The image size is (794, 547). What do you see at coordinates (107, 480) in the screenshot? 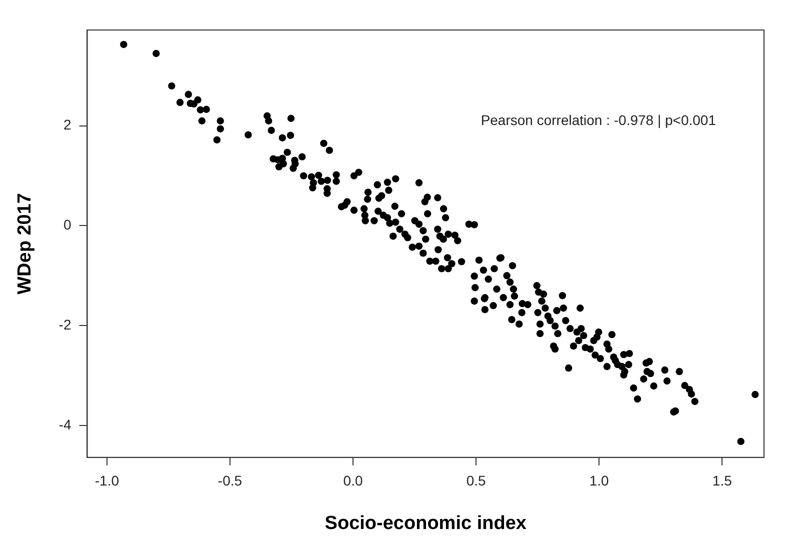
I see `x-tick-label: -1.0` at bounding box center [107, 480].